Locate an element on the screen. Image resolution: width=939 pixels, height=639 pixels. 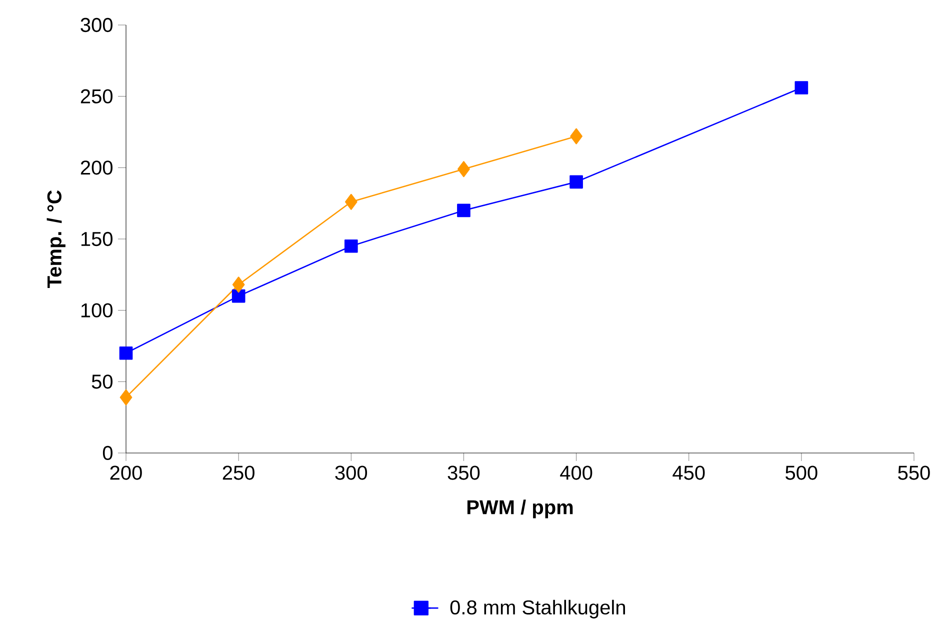
x-tick-label: 400 is located at coordinates (576, 473).